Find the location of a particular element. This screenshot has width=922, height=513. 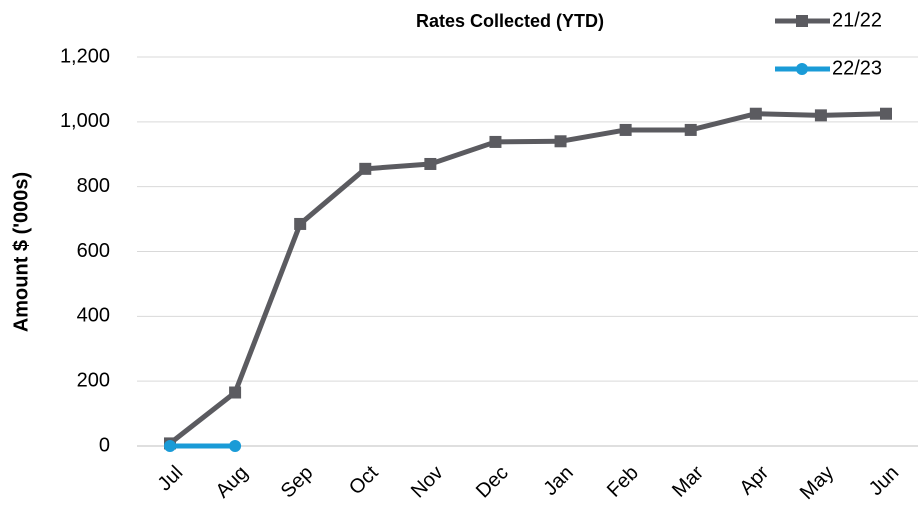

x-tick-label: Oct is located at coordinates (364, 480).